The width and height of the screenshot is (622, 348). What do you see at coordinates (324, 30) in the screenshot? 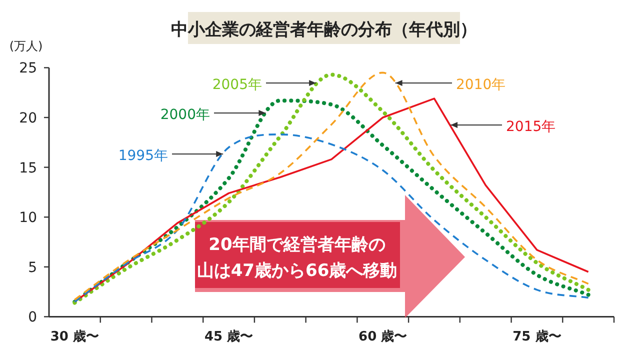
I see `chart-title: 中小企業の経営者年齢の分布（年代別）` at bounding box center [324, 30].